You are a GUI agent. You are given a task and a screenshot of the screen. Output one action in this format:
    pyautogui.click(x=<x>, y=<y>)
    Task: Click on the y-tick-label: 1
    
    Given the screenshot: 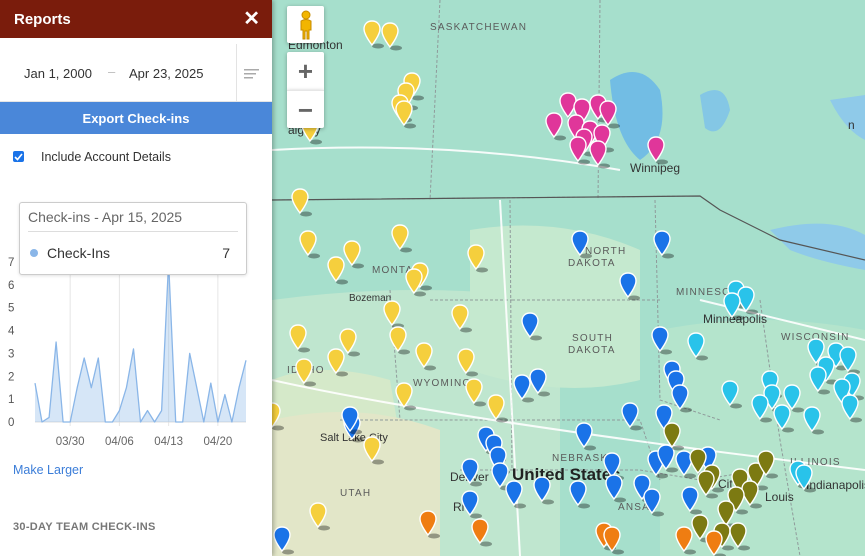 What is the action you would take?
    pyautogui.click(x=11, y=400)
    